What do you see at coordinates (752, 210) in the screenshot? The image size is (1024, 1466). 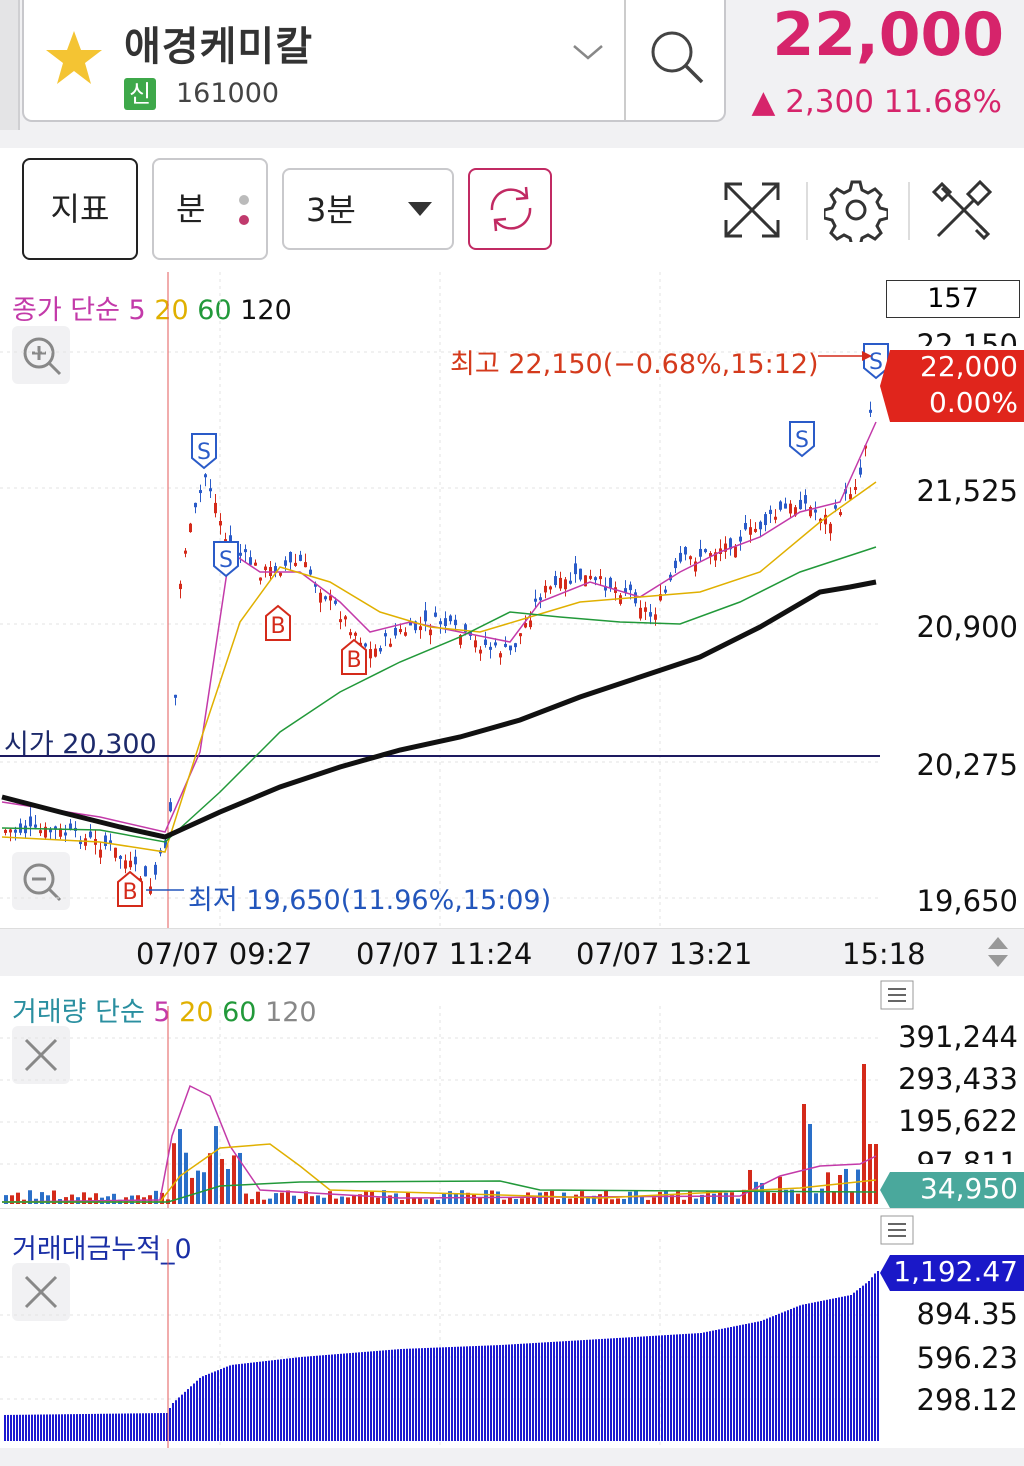 I see `expand-icon` at bounding box center [752, 210].